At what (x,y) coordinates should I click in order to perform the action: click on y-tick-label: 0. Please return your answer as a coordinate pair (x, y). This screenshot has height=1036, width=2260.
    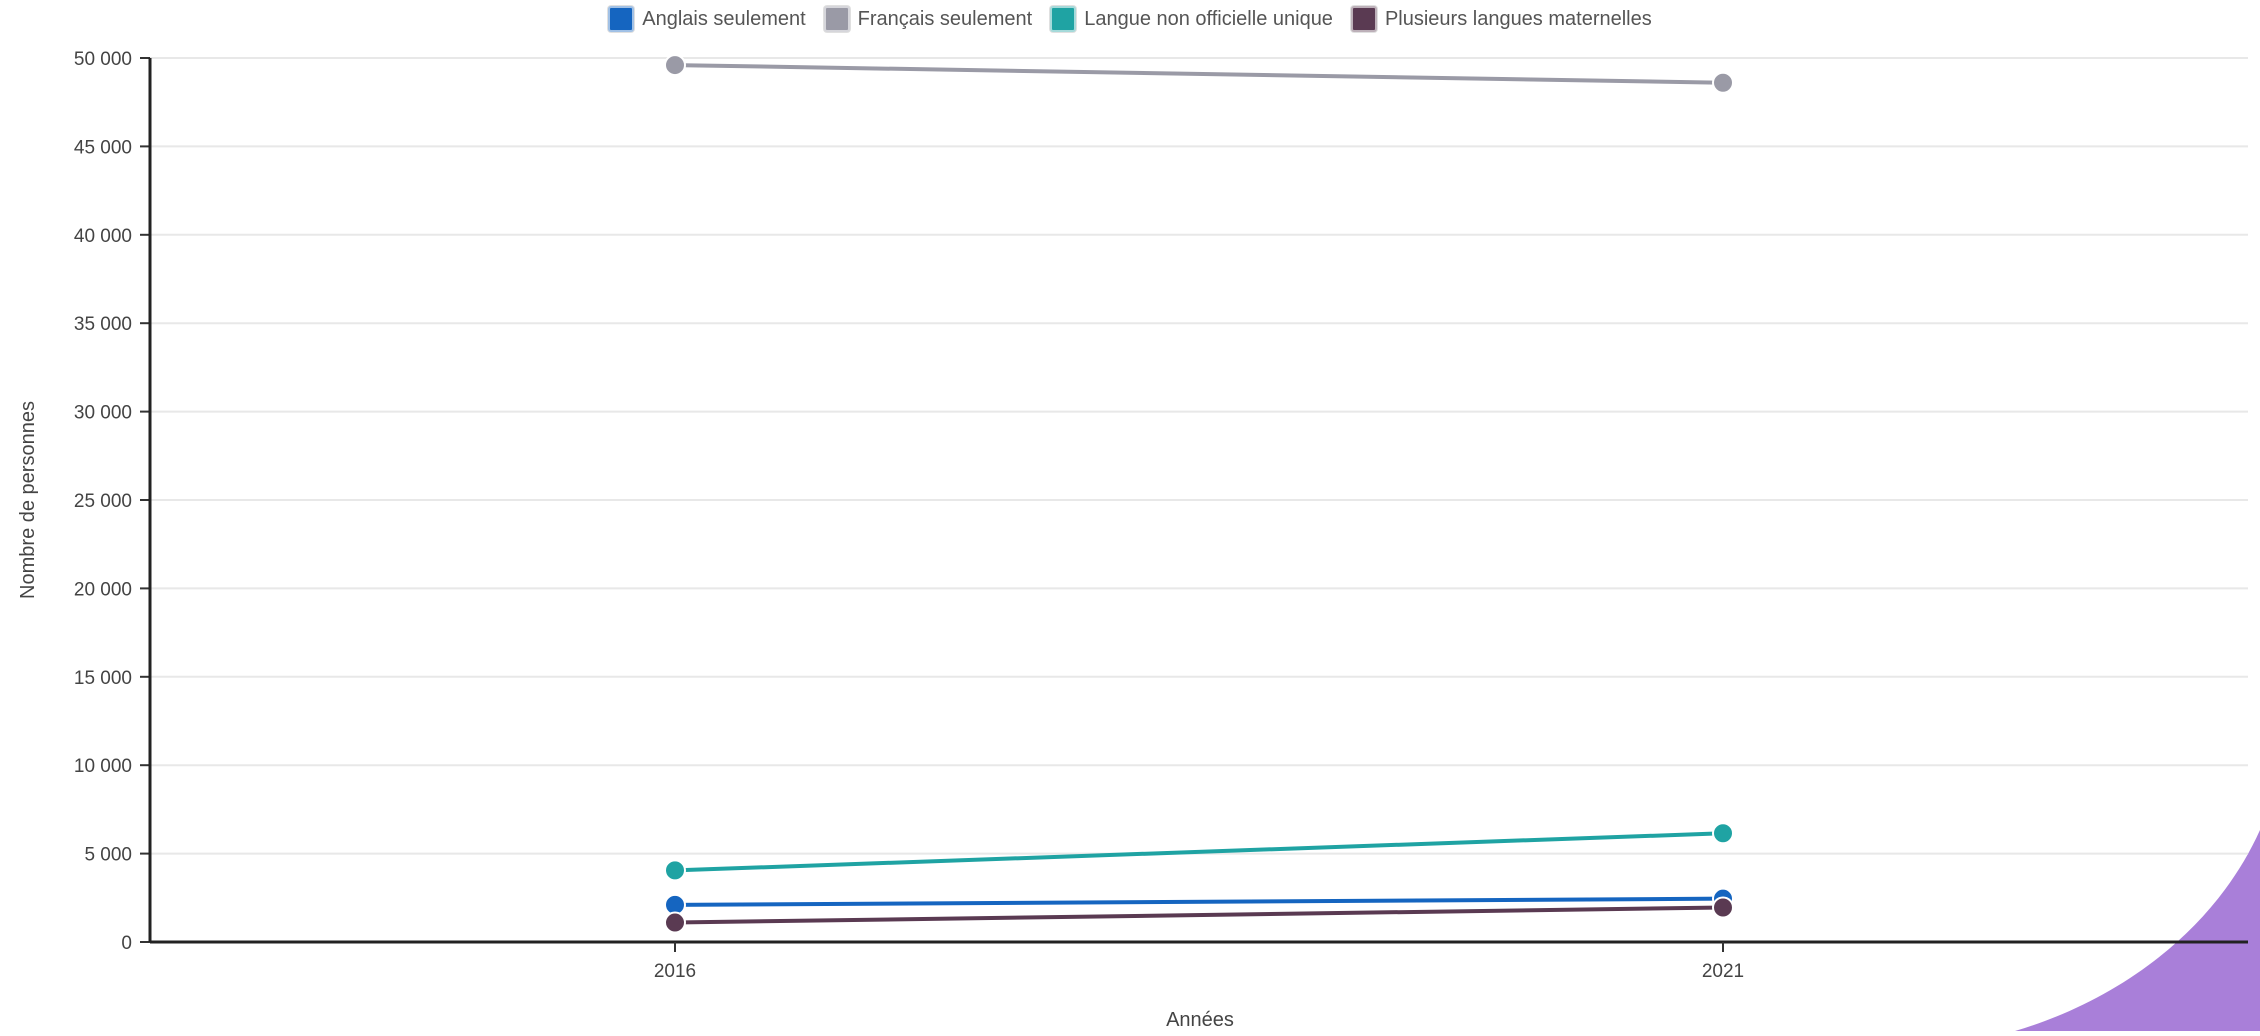
    Looking at the image, I should click on (126, 943).